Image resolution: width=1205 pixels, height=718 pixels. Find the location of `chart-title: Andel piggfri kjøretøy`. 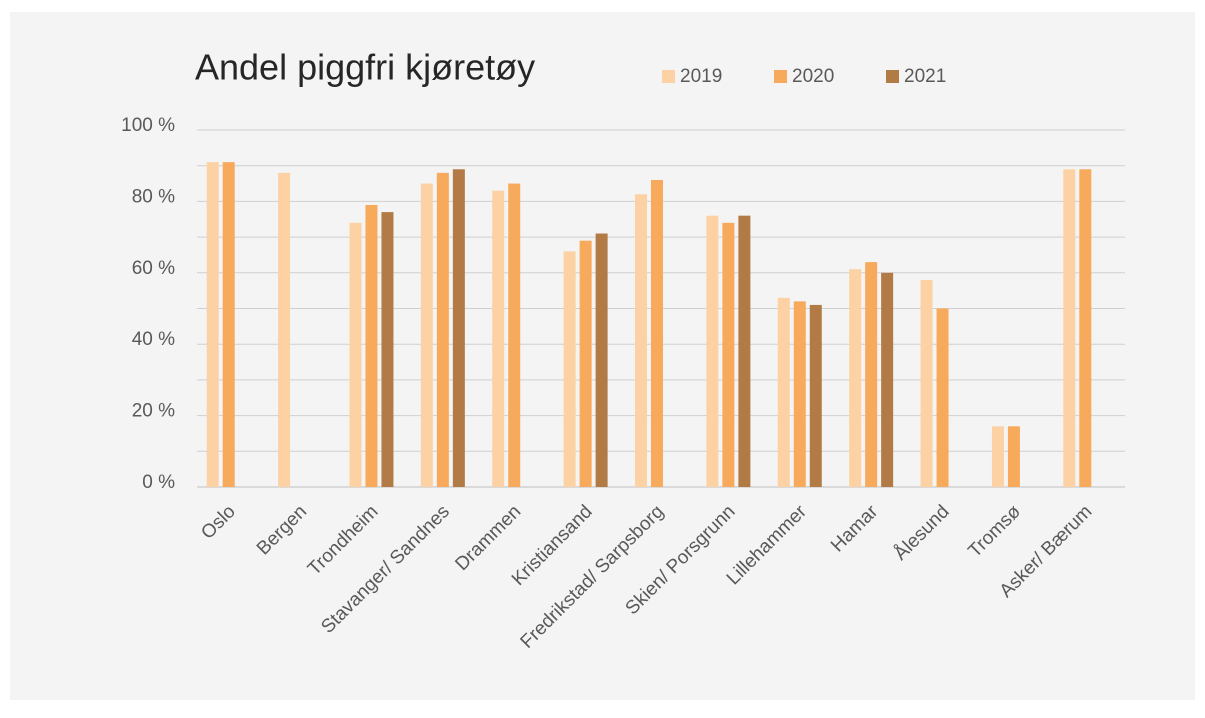

chart-title: Andel piggfri kjøretøy is located at coordinates (365, 67).